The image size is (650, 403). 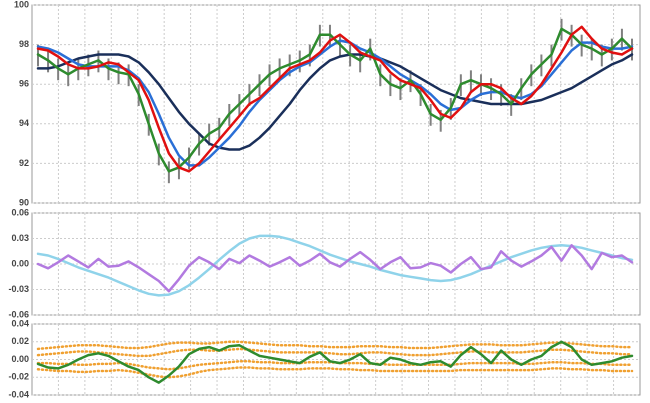 What do you see at coordinates (24, 202) in the screenshot?
I see `y-tick-label: 90` at bounding box center [24, 202].